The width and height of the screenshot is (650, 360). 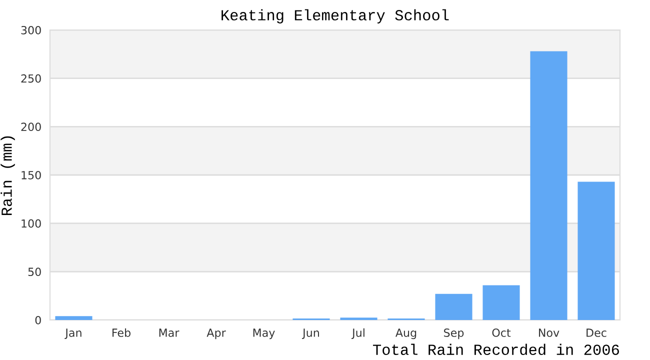 What do you see at coordinates (121, 332) in the screenshot?
I see `x-tick-label: Feb` at bounding box center [121, 332].